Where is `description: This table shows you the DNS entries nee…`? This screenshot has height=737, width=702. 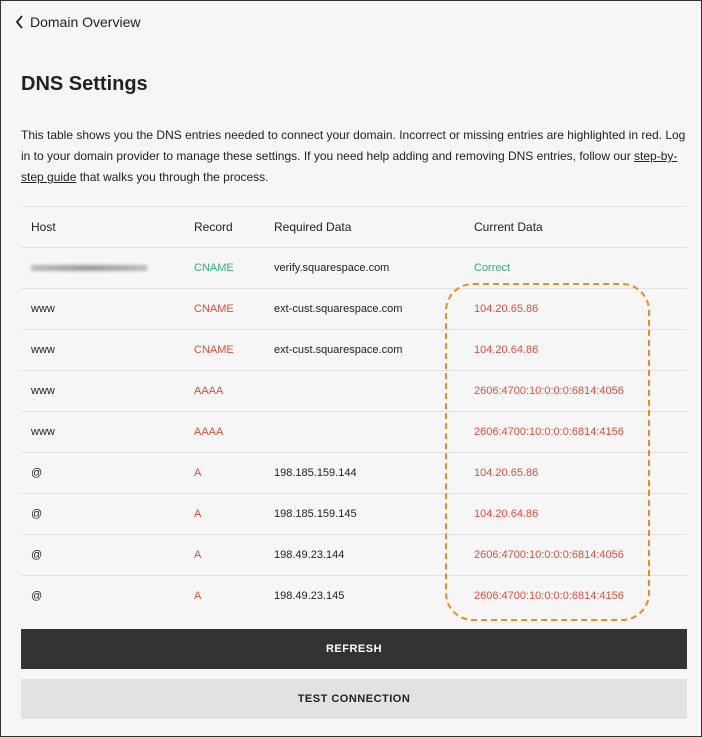 description: This table shows you the DNS entries nee… is located at coordinates (353, 156).